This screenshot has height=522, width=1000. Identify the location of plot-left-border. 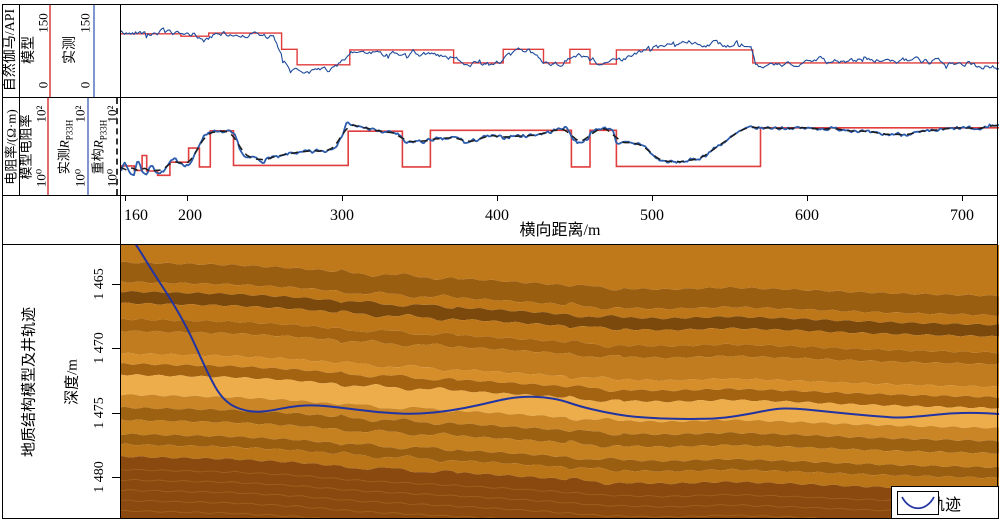
(120, 261).